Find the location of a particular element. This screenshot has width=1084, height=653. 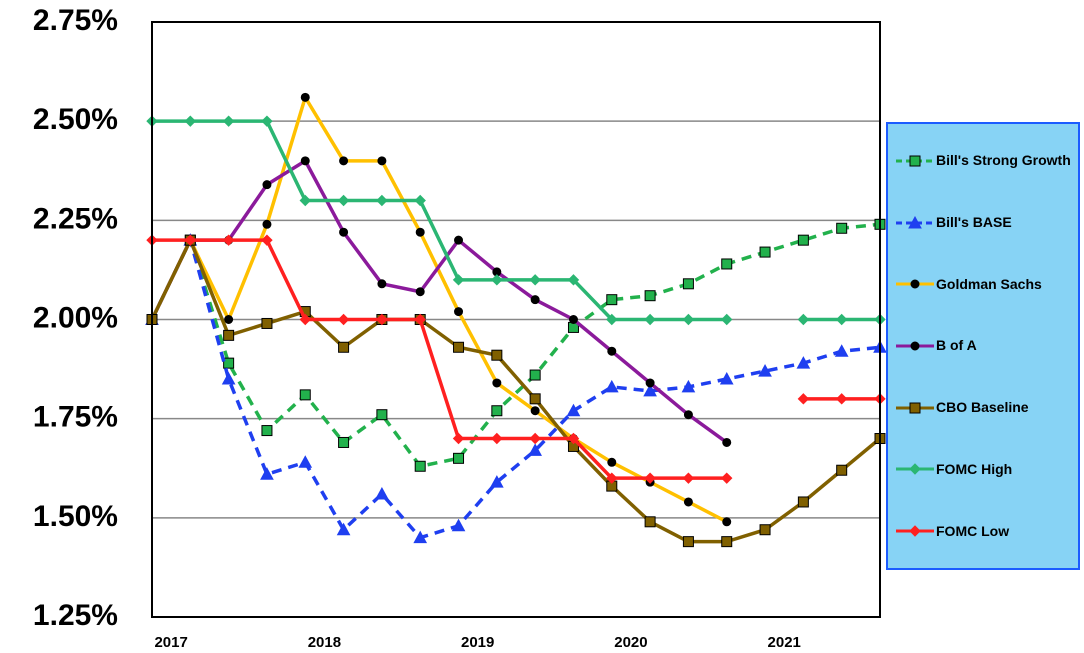

legend-item: CBO Baseline is located at coordinates (983, 407).